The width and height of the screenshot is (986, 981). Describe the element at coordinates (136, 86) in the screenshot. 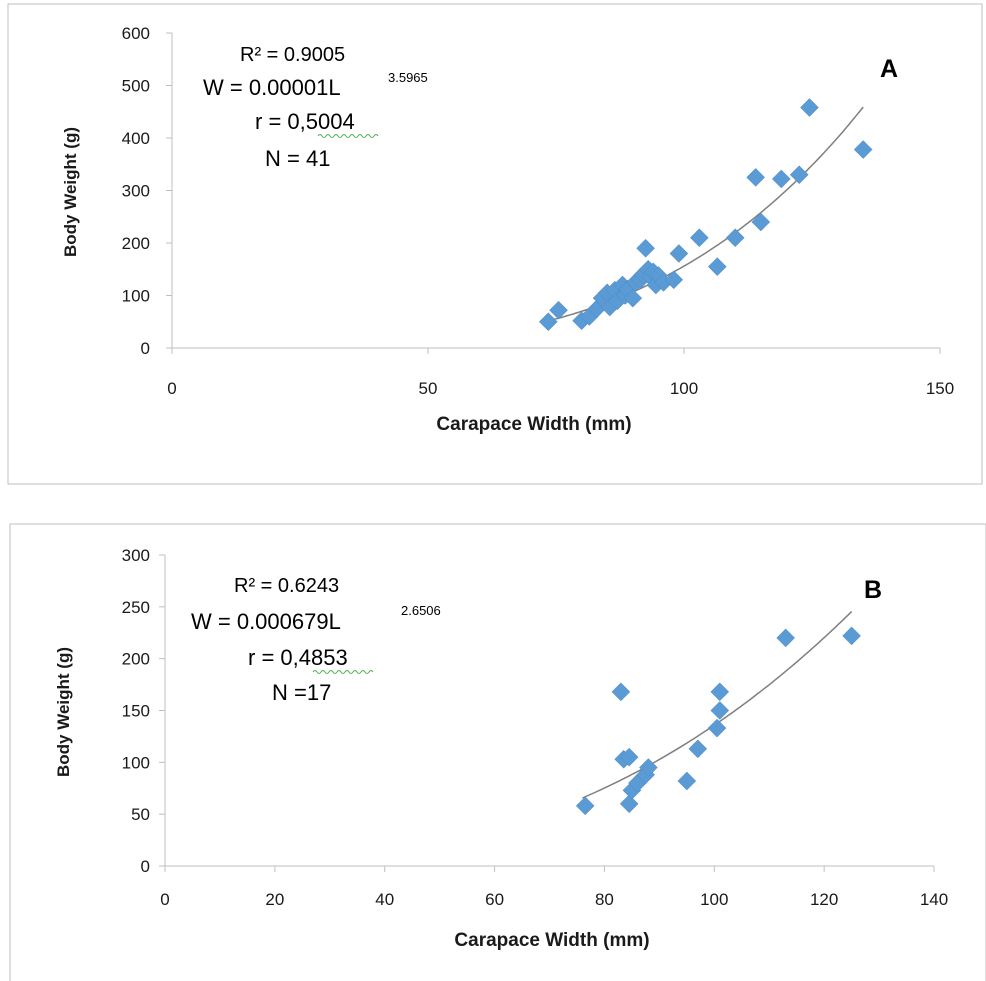

I see `y-tick-label: 500` at that location.